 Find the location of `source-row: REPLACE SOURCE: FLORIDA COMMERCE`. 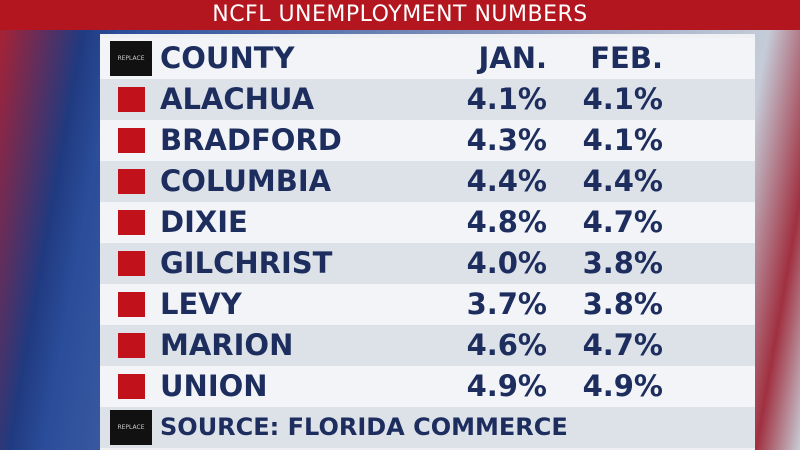

source-row: REPLACE SOURCE: FLORIDA COMMERCE is located at coordinates (427, 427).